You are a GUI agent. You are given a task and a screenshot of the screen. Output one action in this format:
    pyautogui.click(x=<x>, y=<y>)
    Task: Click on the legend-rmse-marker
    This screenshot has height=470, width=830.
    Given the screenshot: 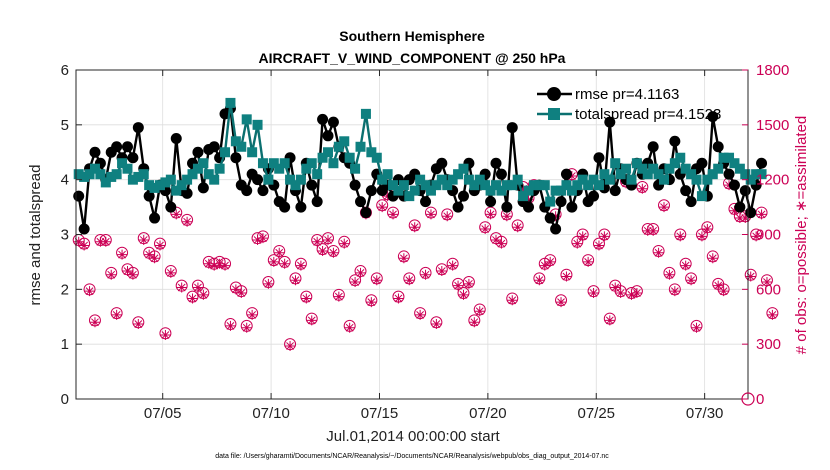 What is the action you would take?
    pyautogui.click(x=554, y=94)
    